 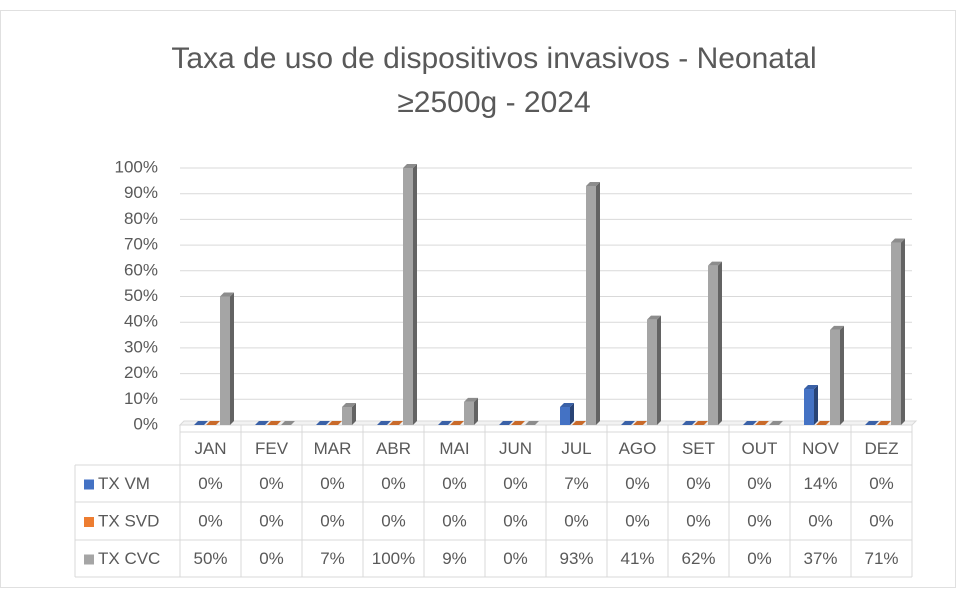 What do you see at coordinates (576, 558) in the screenshot?
I see `data-label: 93%` at bounding box center [576, 558].